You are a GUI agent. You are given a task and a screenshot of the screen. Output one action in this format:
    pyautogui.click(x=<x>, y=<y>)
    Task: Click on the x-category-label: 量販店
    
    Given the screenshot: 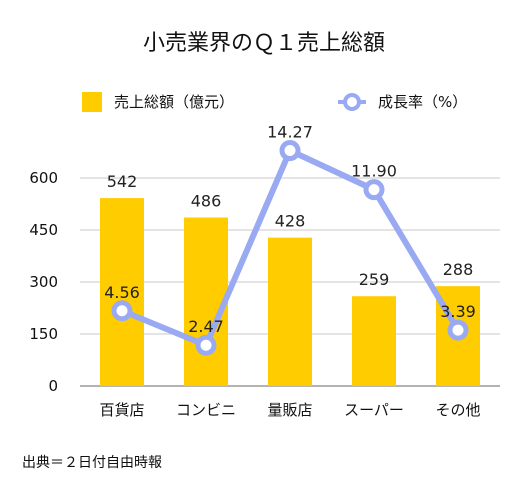 What is the action you would take?
    pyautogui.click(x=289, y=410)
    